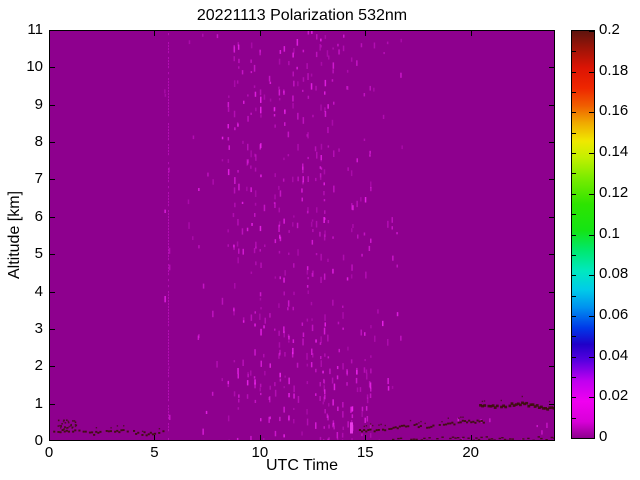 The height and width of the screenshot is (480, 640). What do you see at coordinates (609, 29) in the screenshot?
I see `colorbar-tick-label: 0.2` at bounding box center [609, 29].